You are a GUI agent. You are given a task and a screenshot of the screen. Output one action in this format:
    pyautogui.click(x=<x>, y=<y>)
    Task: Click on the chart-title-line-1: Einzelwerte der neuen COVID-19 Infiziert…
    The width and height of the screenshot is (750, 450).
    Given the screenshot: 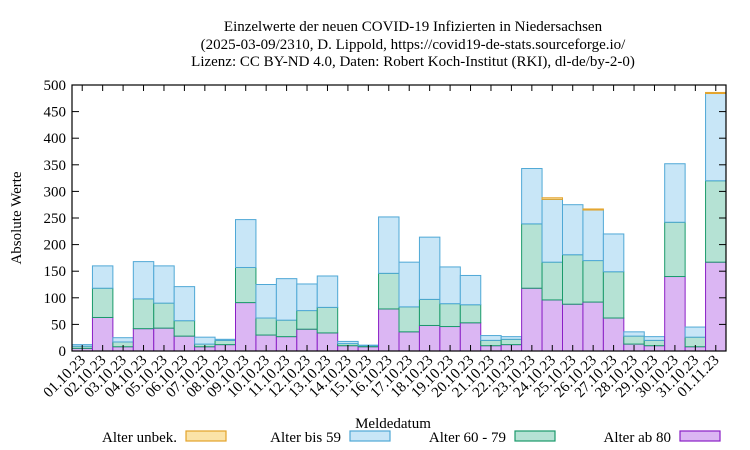 What is the action you would take?
    pyautogui.click(x=413, y=27)
    